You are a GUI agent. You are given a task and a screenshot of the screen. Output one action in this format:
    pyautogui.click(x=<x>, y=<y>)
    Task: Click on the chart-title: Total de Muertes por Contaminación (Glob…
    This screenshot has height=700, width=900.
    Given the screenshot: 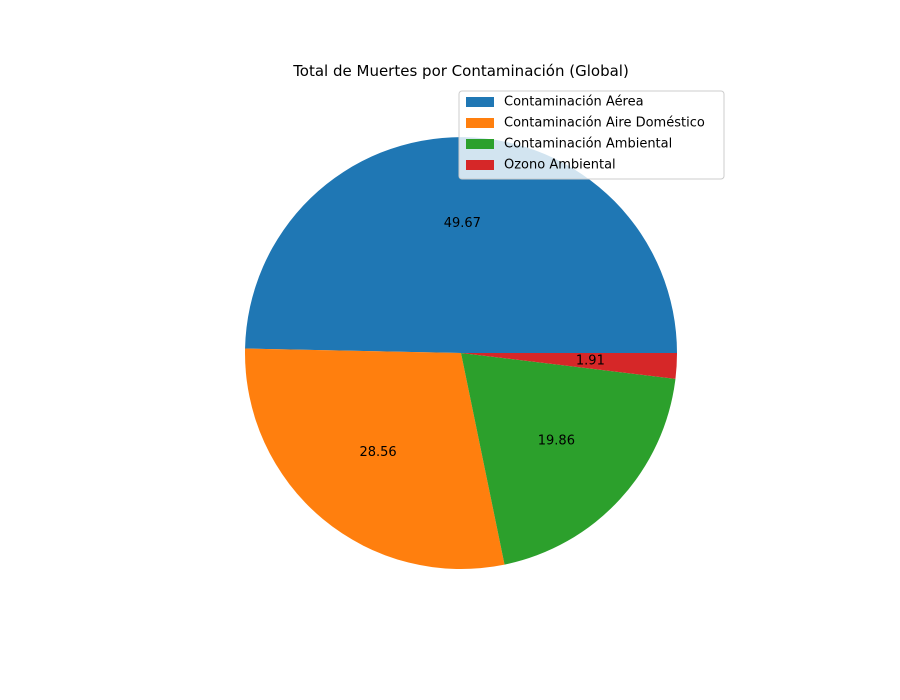 What is the action you would take?
    pyautogui.click(x=460, y=71)
    